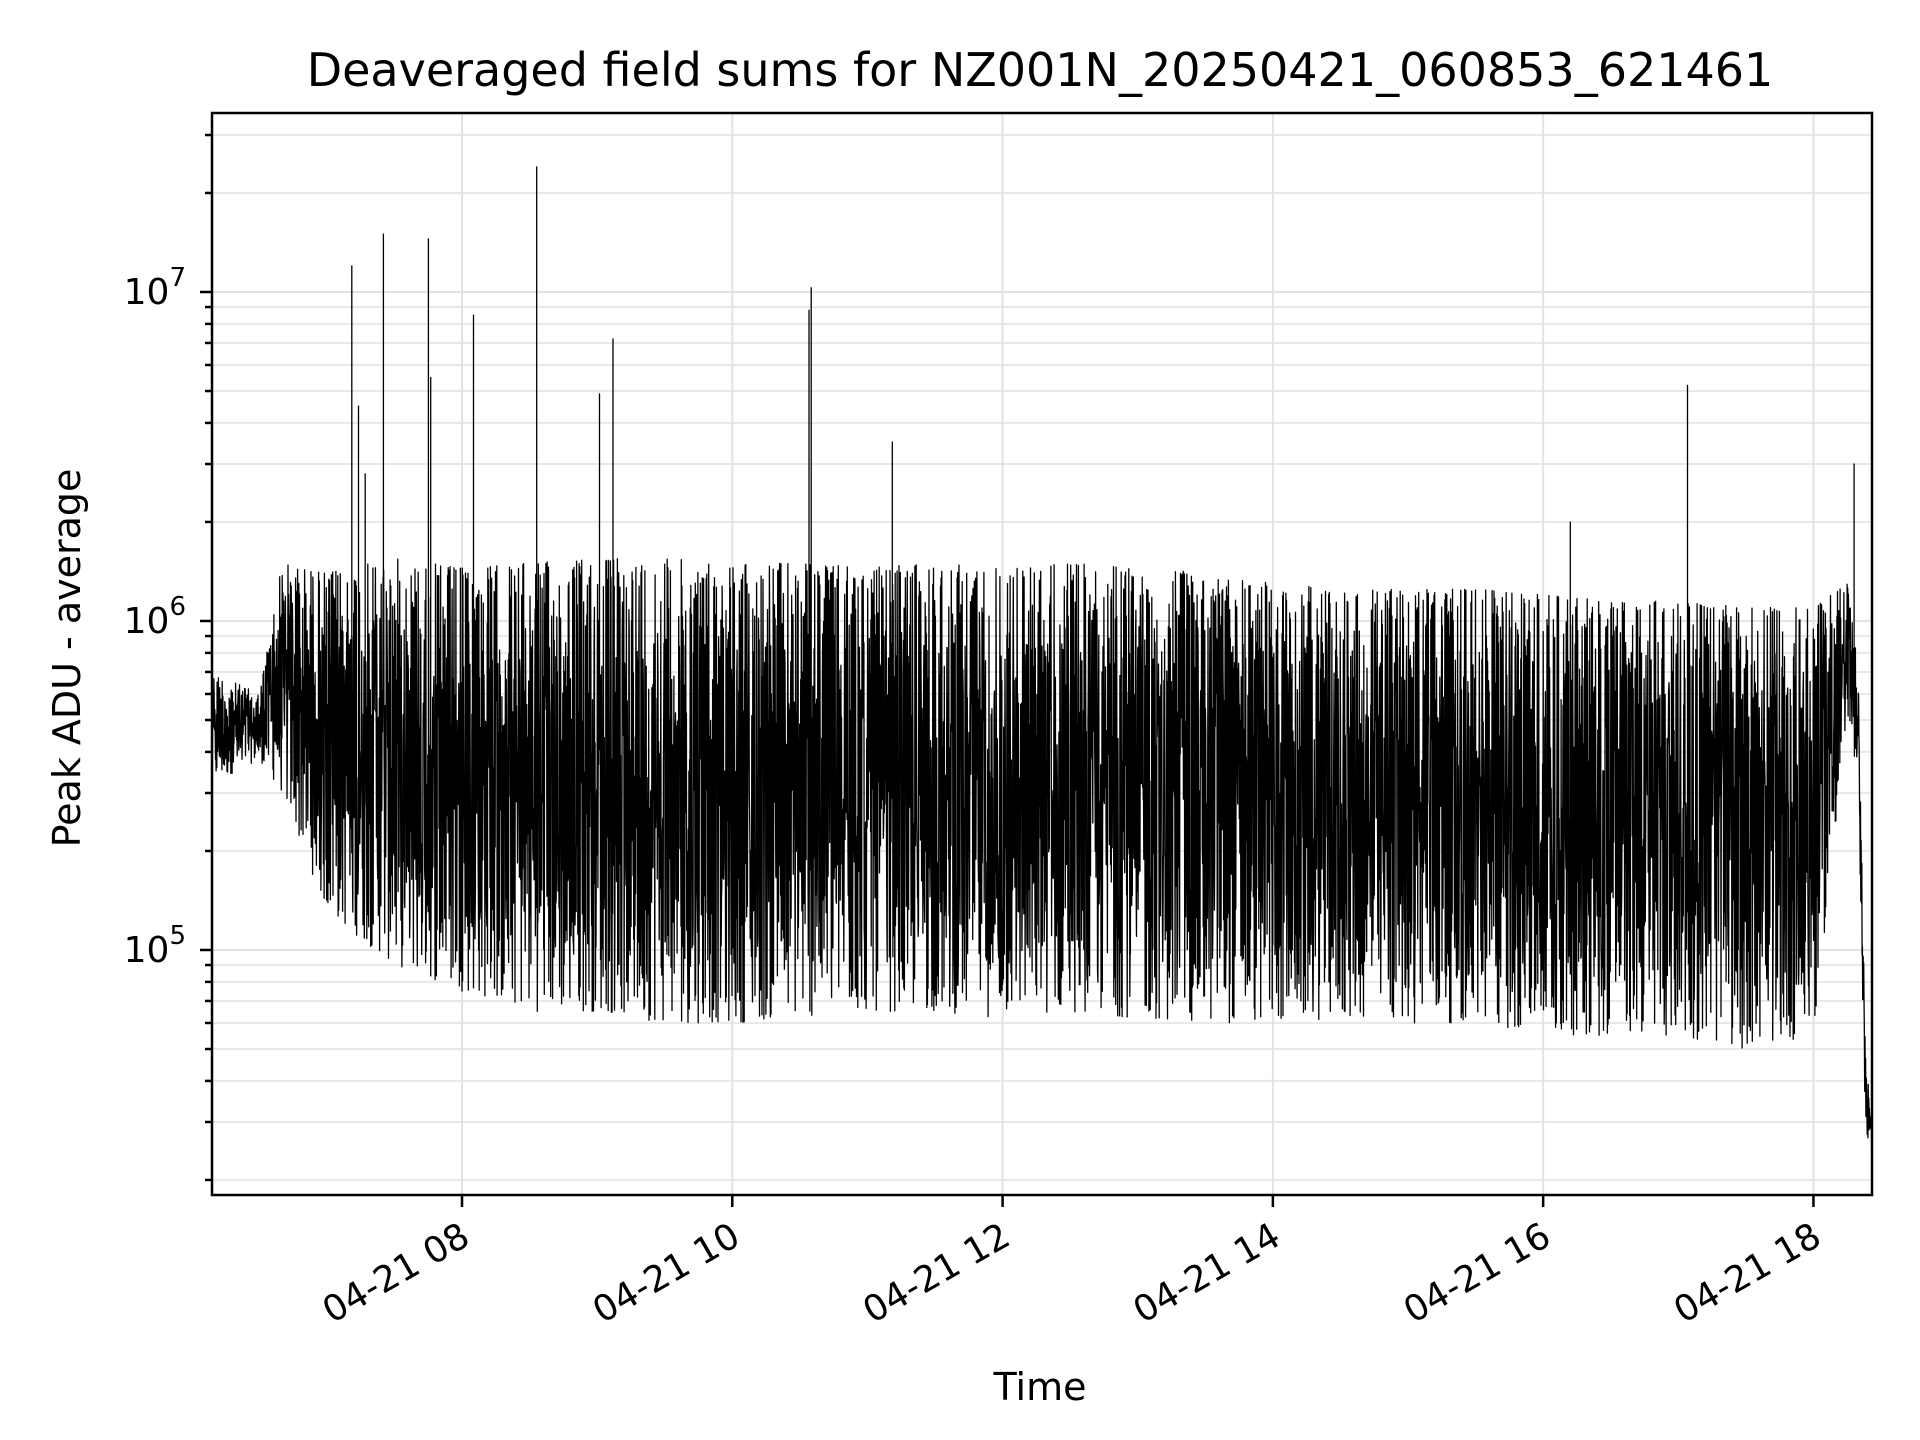 This screenshot has height=1440, width=1920. I want to click on y-tick-label: 10⁶, so click(155, 617).